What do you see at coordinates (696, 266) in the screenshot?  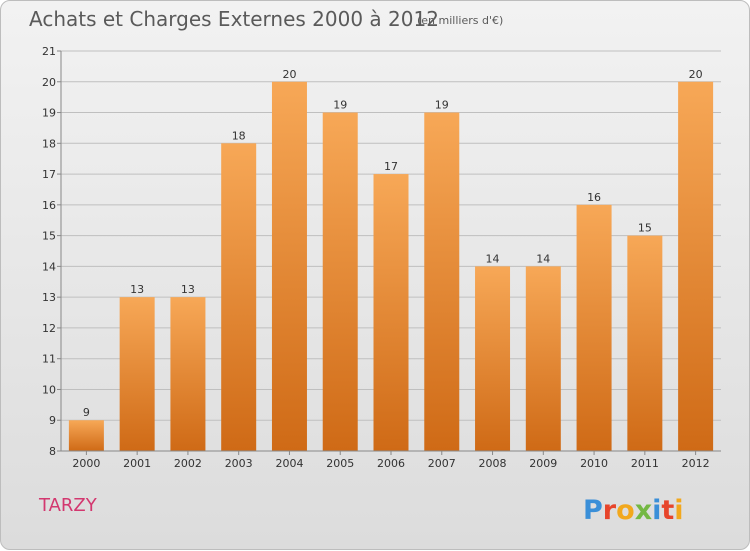 I see `bar-2012` at bounding box center [696, 266].